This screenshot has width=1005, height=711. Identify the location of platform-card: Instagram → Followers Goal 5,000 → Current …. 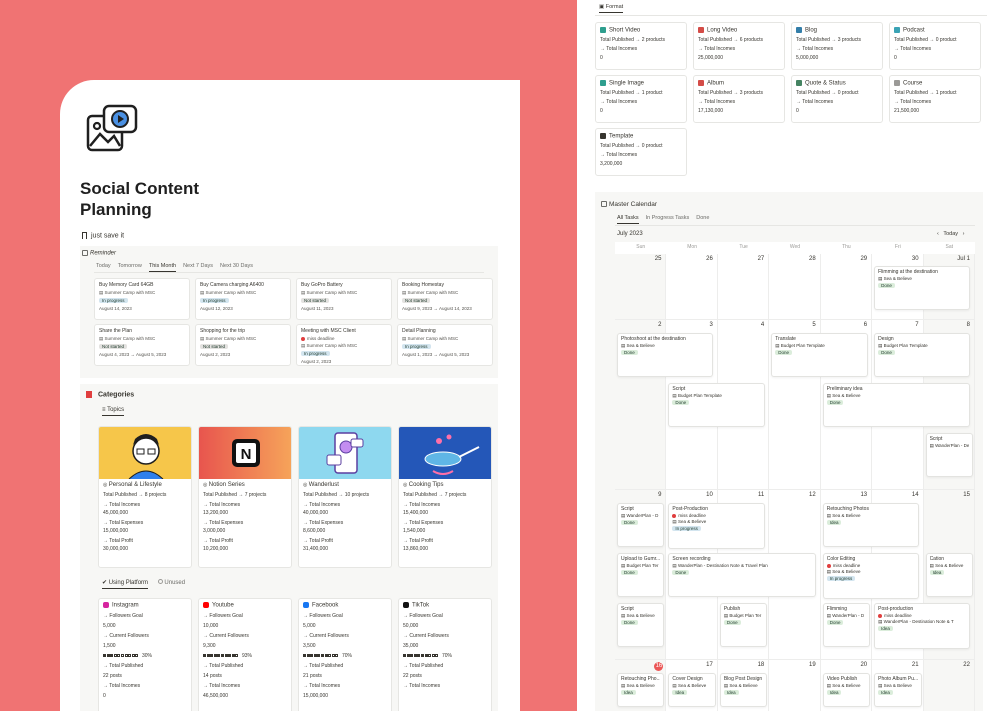
(145, 654).